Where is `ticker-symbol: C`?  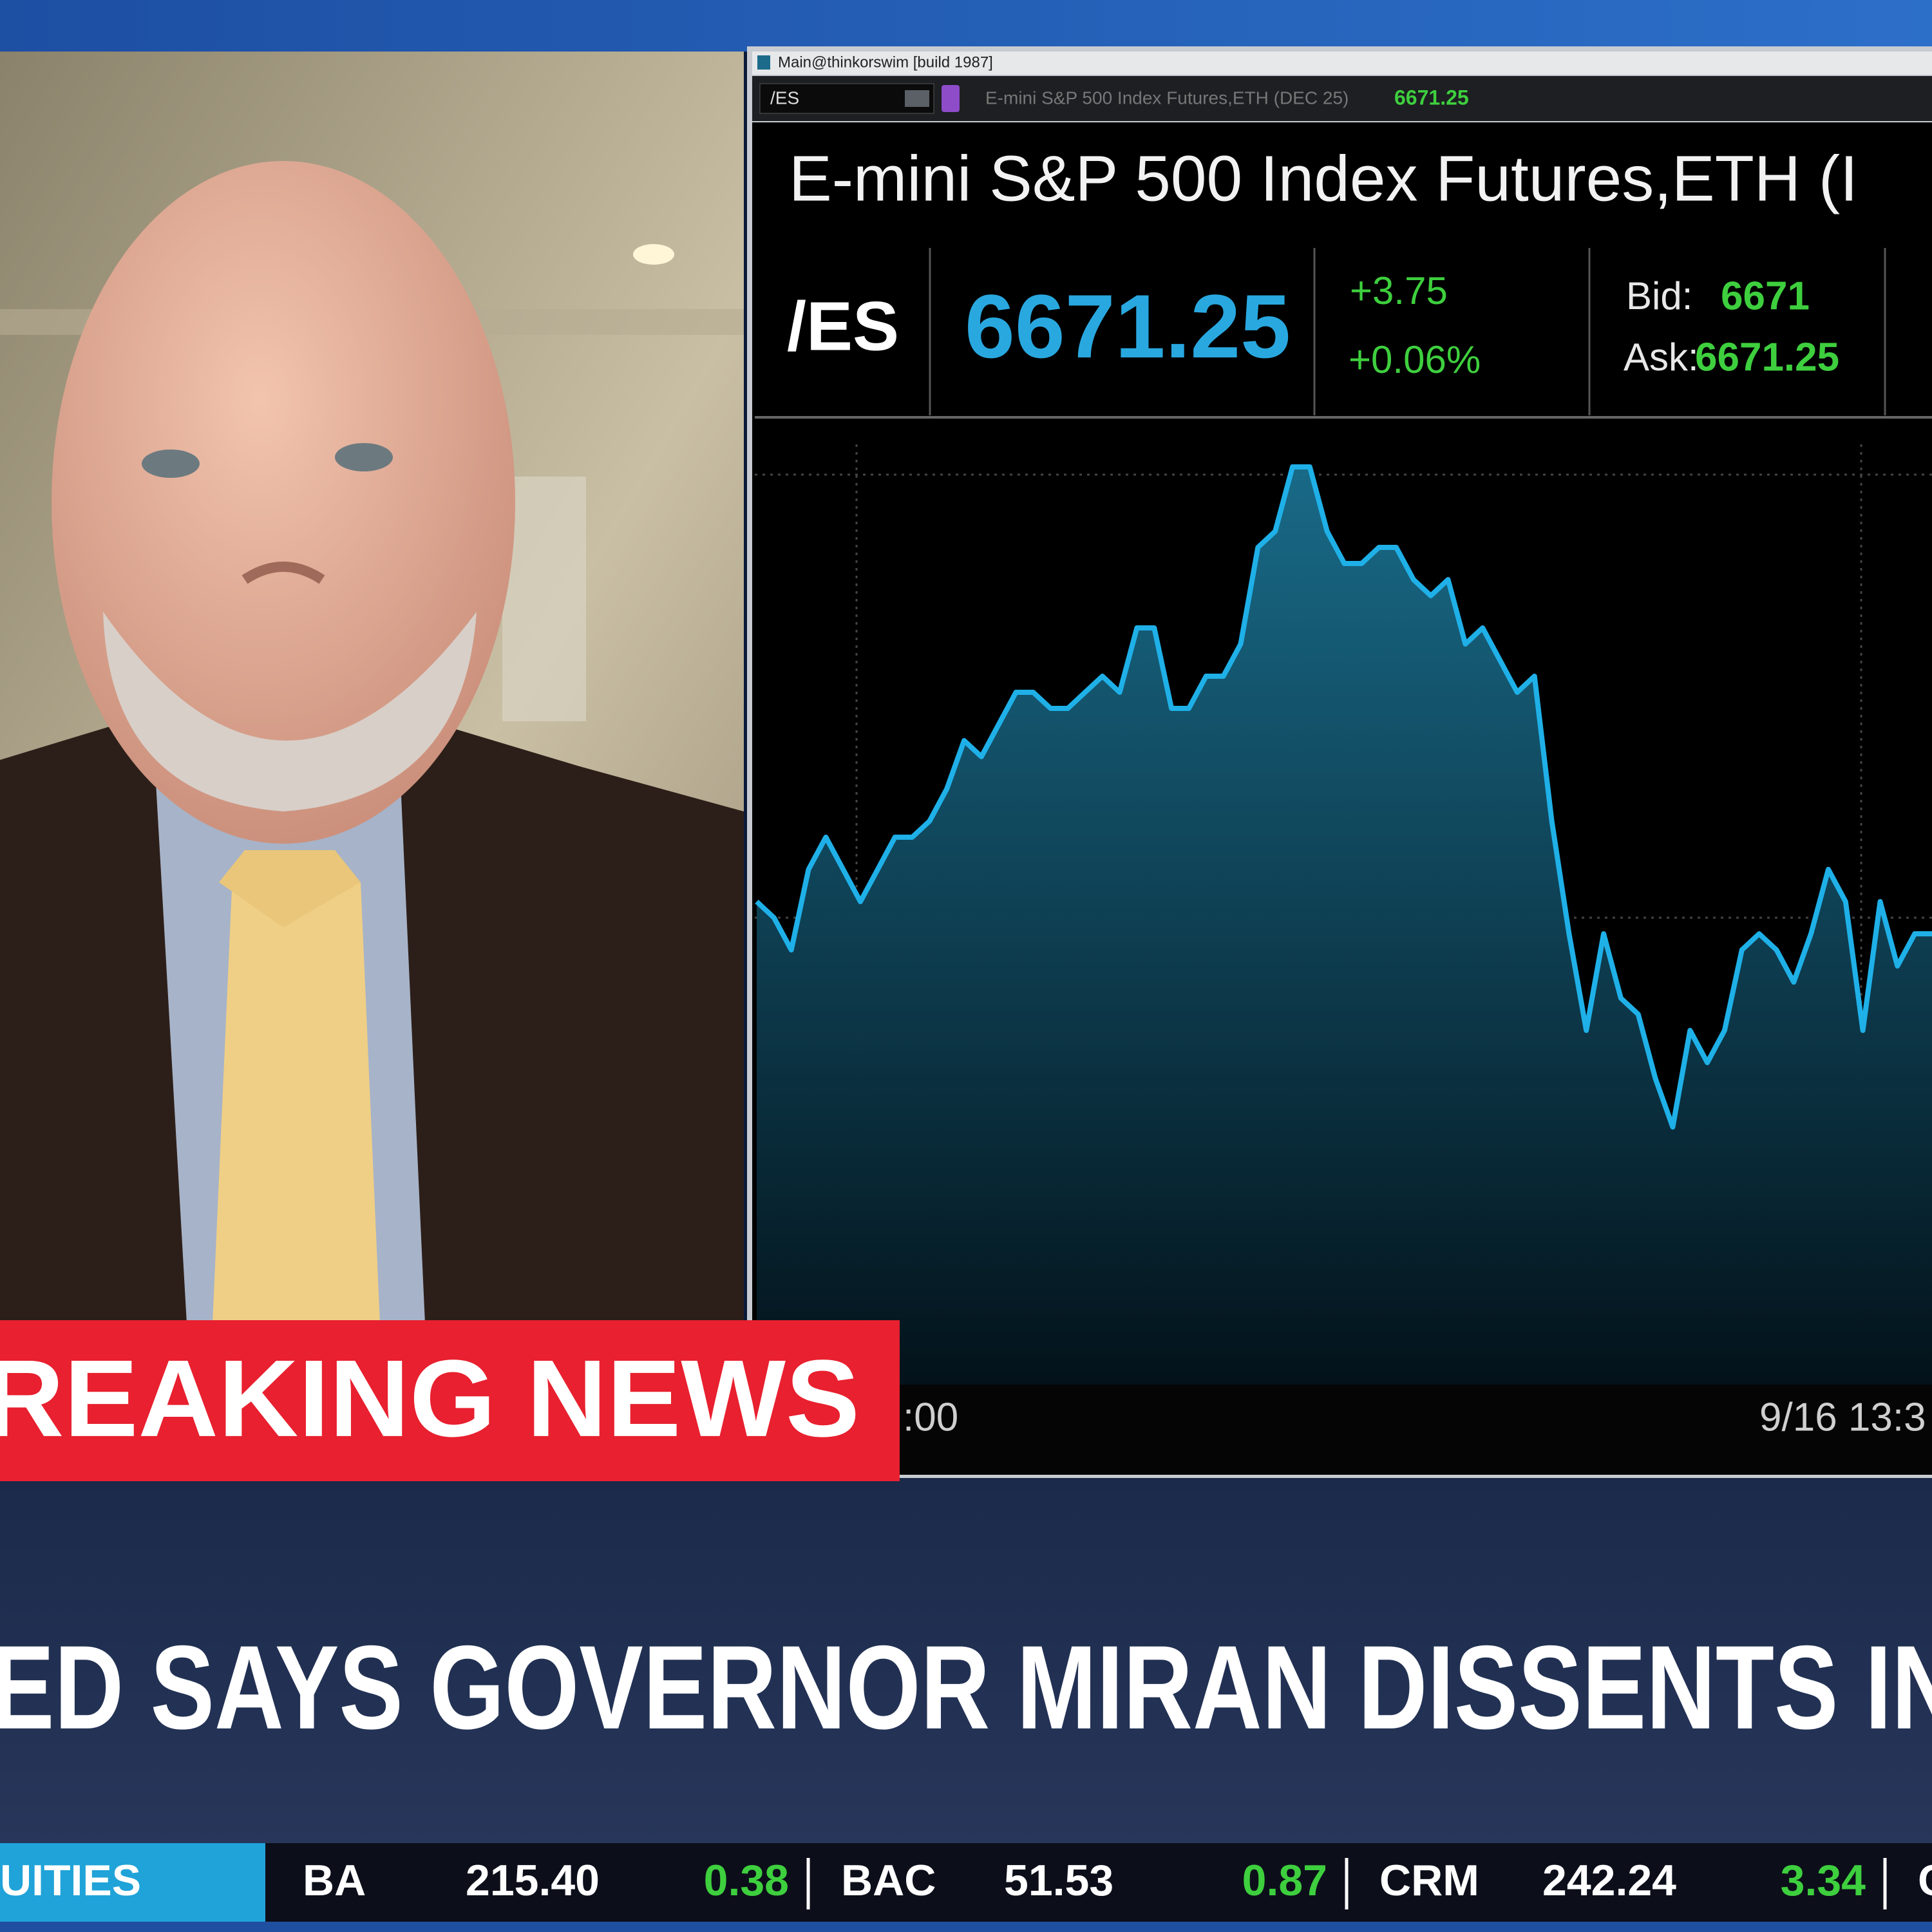
ticker-symbol: C is located at coordinates (1925, 1880).